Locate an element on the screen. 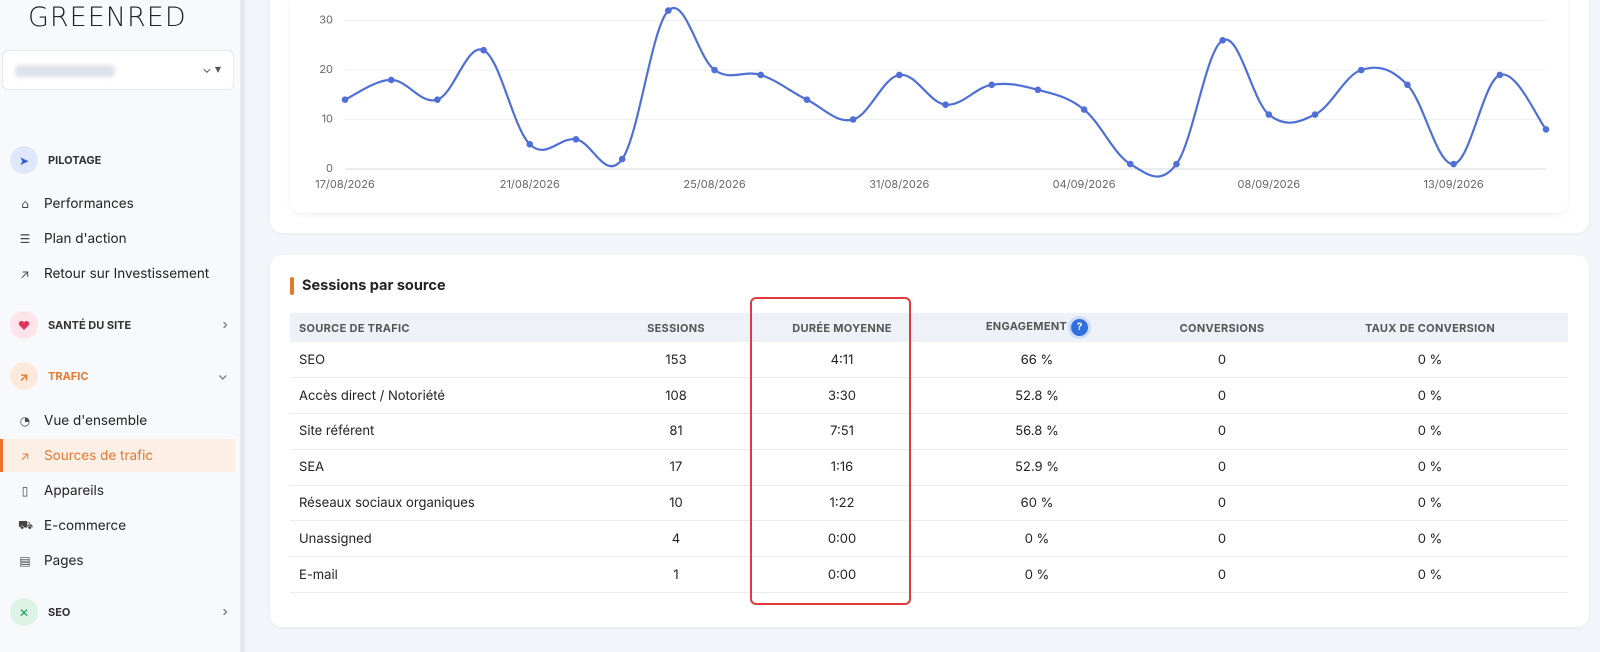 The width and height of the screenshot is (1600, 652). nav-item: ⌂ Performances is located at coordinates (117, 203).